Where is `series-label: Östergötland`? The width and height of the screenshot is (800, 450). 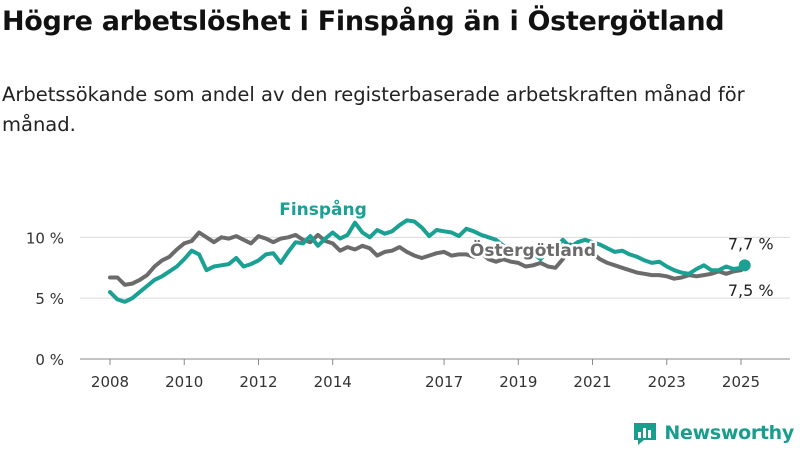 series-label: Östergötland is located at coordinates (533, 250).